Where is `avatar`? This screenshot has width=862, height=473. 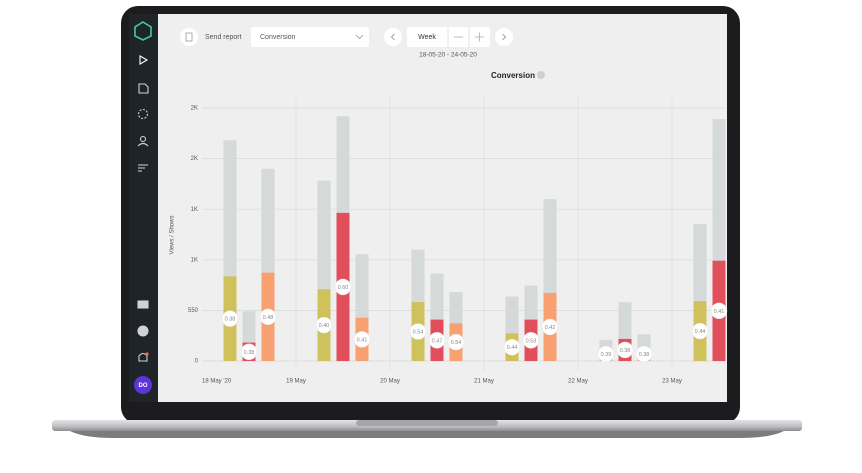 avatar is located at coordinates (143, 385).